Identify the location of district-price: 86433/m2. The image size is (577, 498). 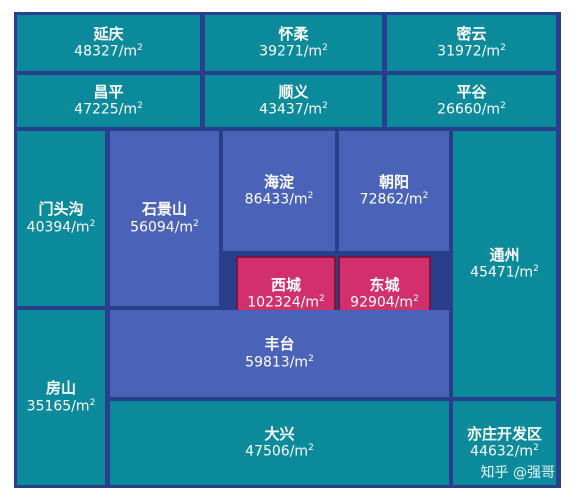
(279, 200).